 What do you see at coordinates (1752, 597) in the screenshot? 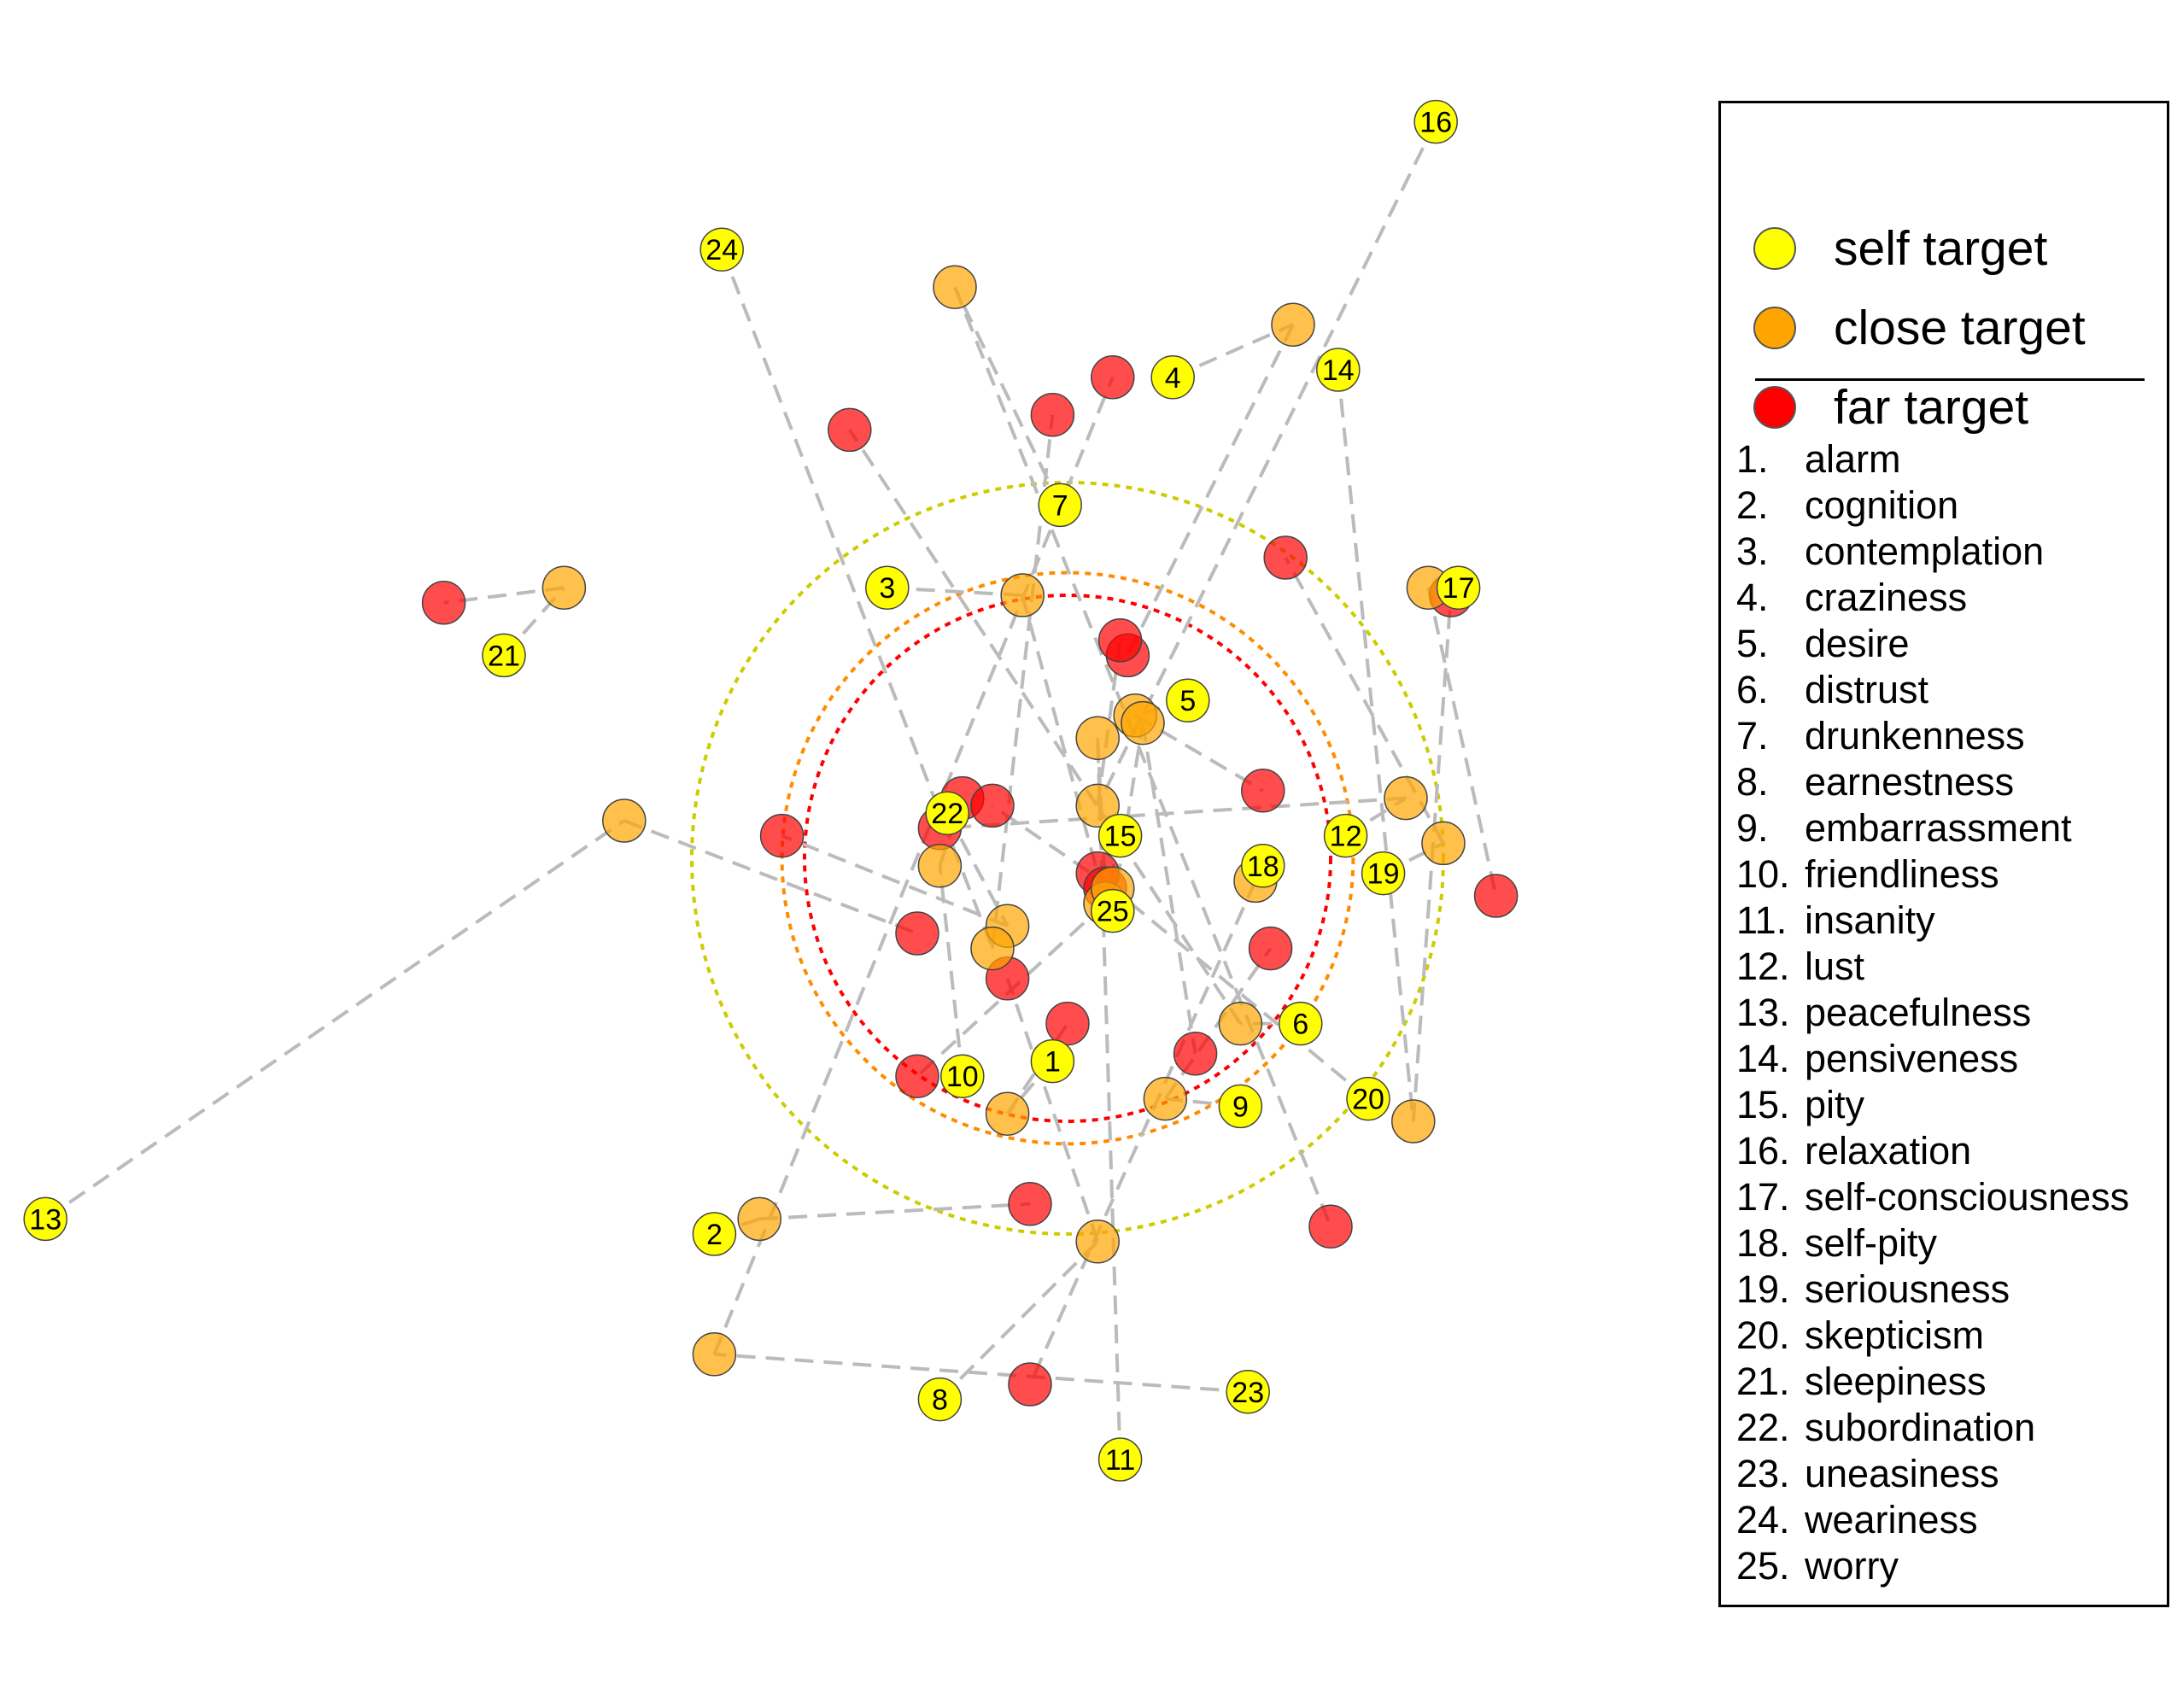
I see `legend-item-number: 4.` at bounding box center [1752, 597].